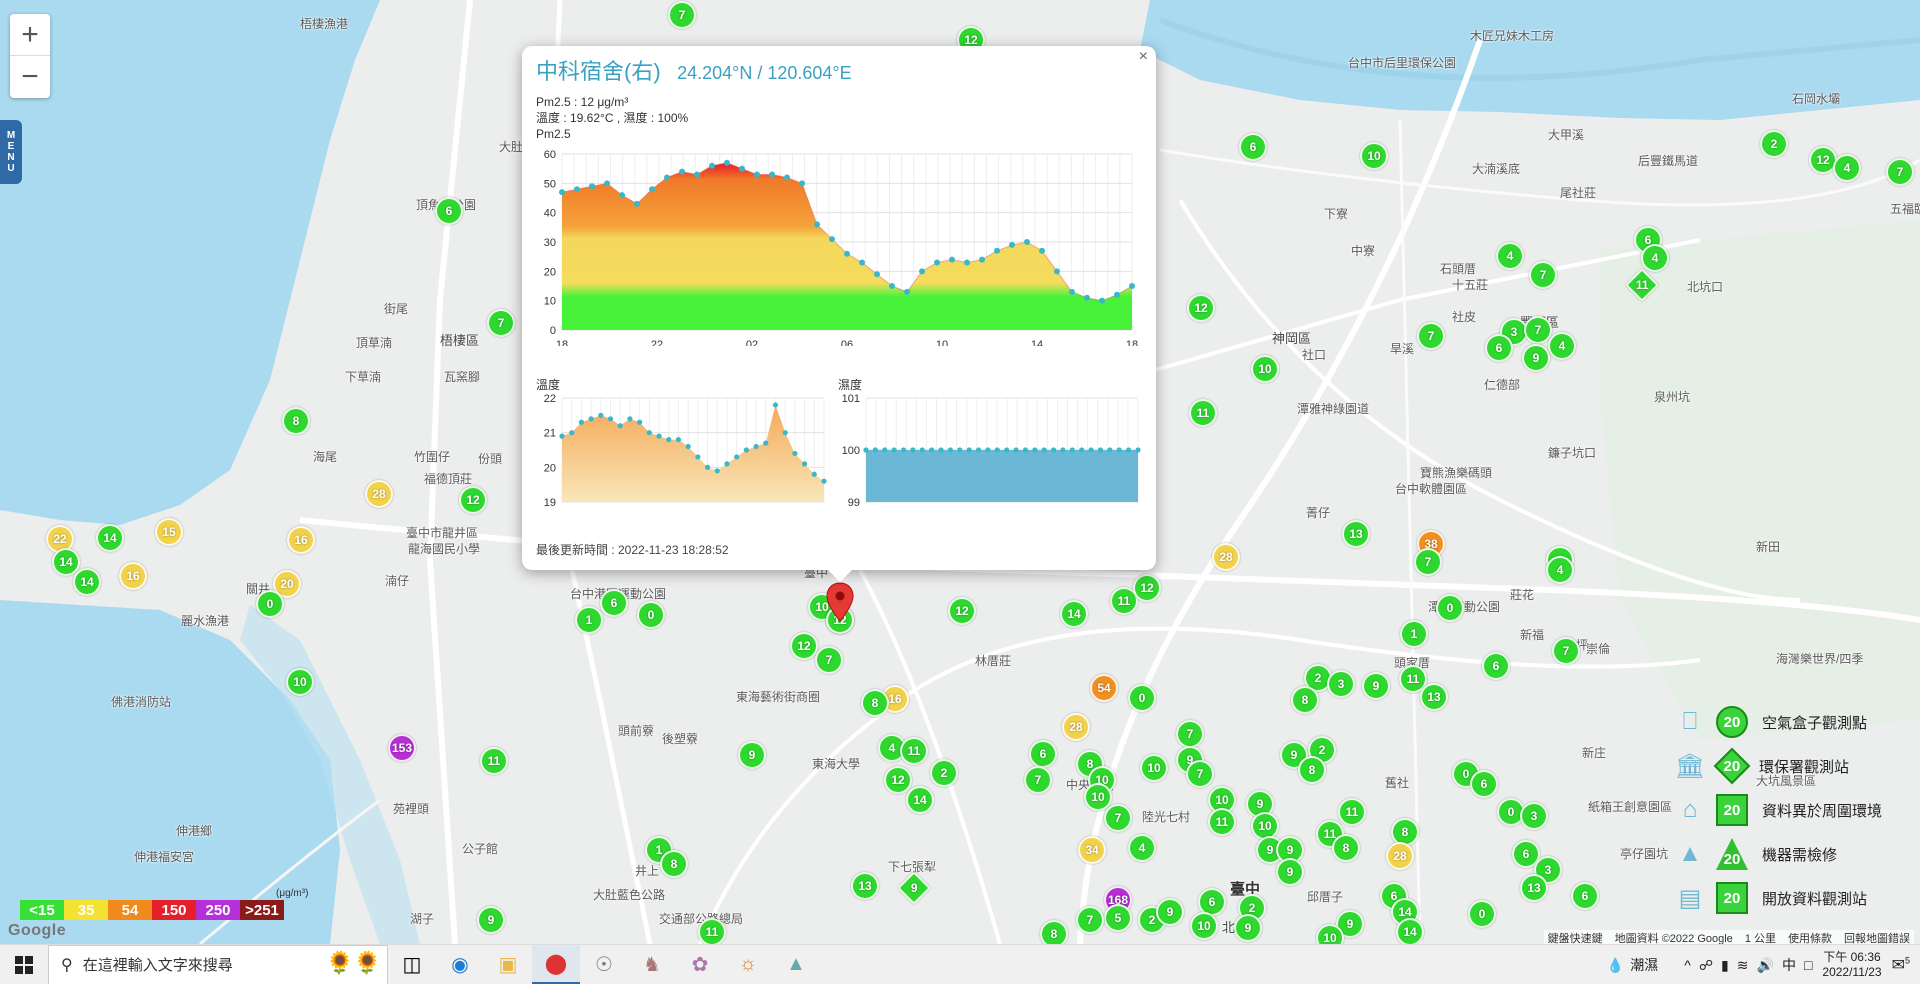 Image resolution: width=1920 pixels, height=984 pixels. I want to click on airbox-marker: 15, so click(169, 532).